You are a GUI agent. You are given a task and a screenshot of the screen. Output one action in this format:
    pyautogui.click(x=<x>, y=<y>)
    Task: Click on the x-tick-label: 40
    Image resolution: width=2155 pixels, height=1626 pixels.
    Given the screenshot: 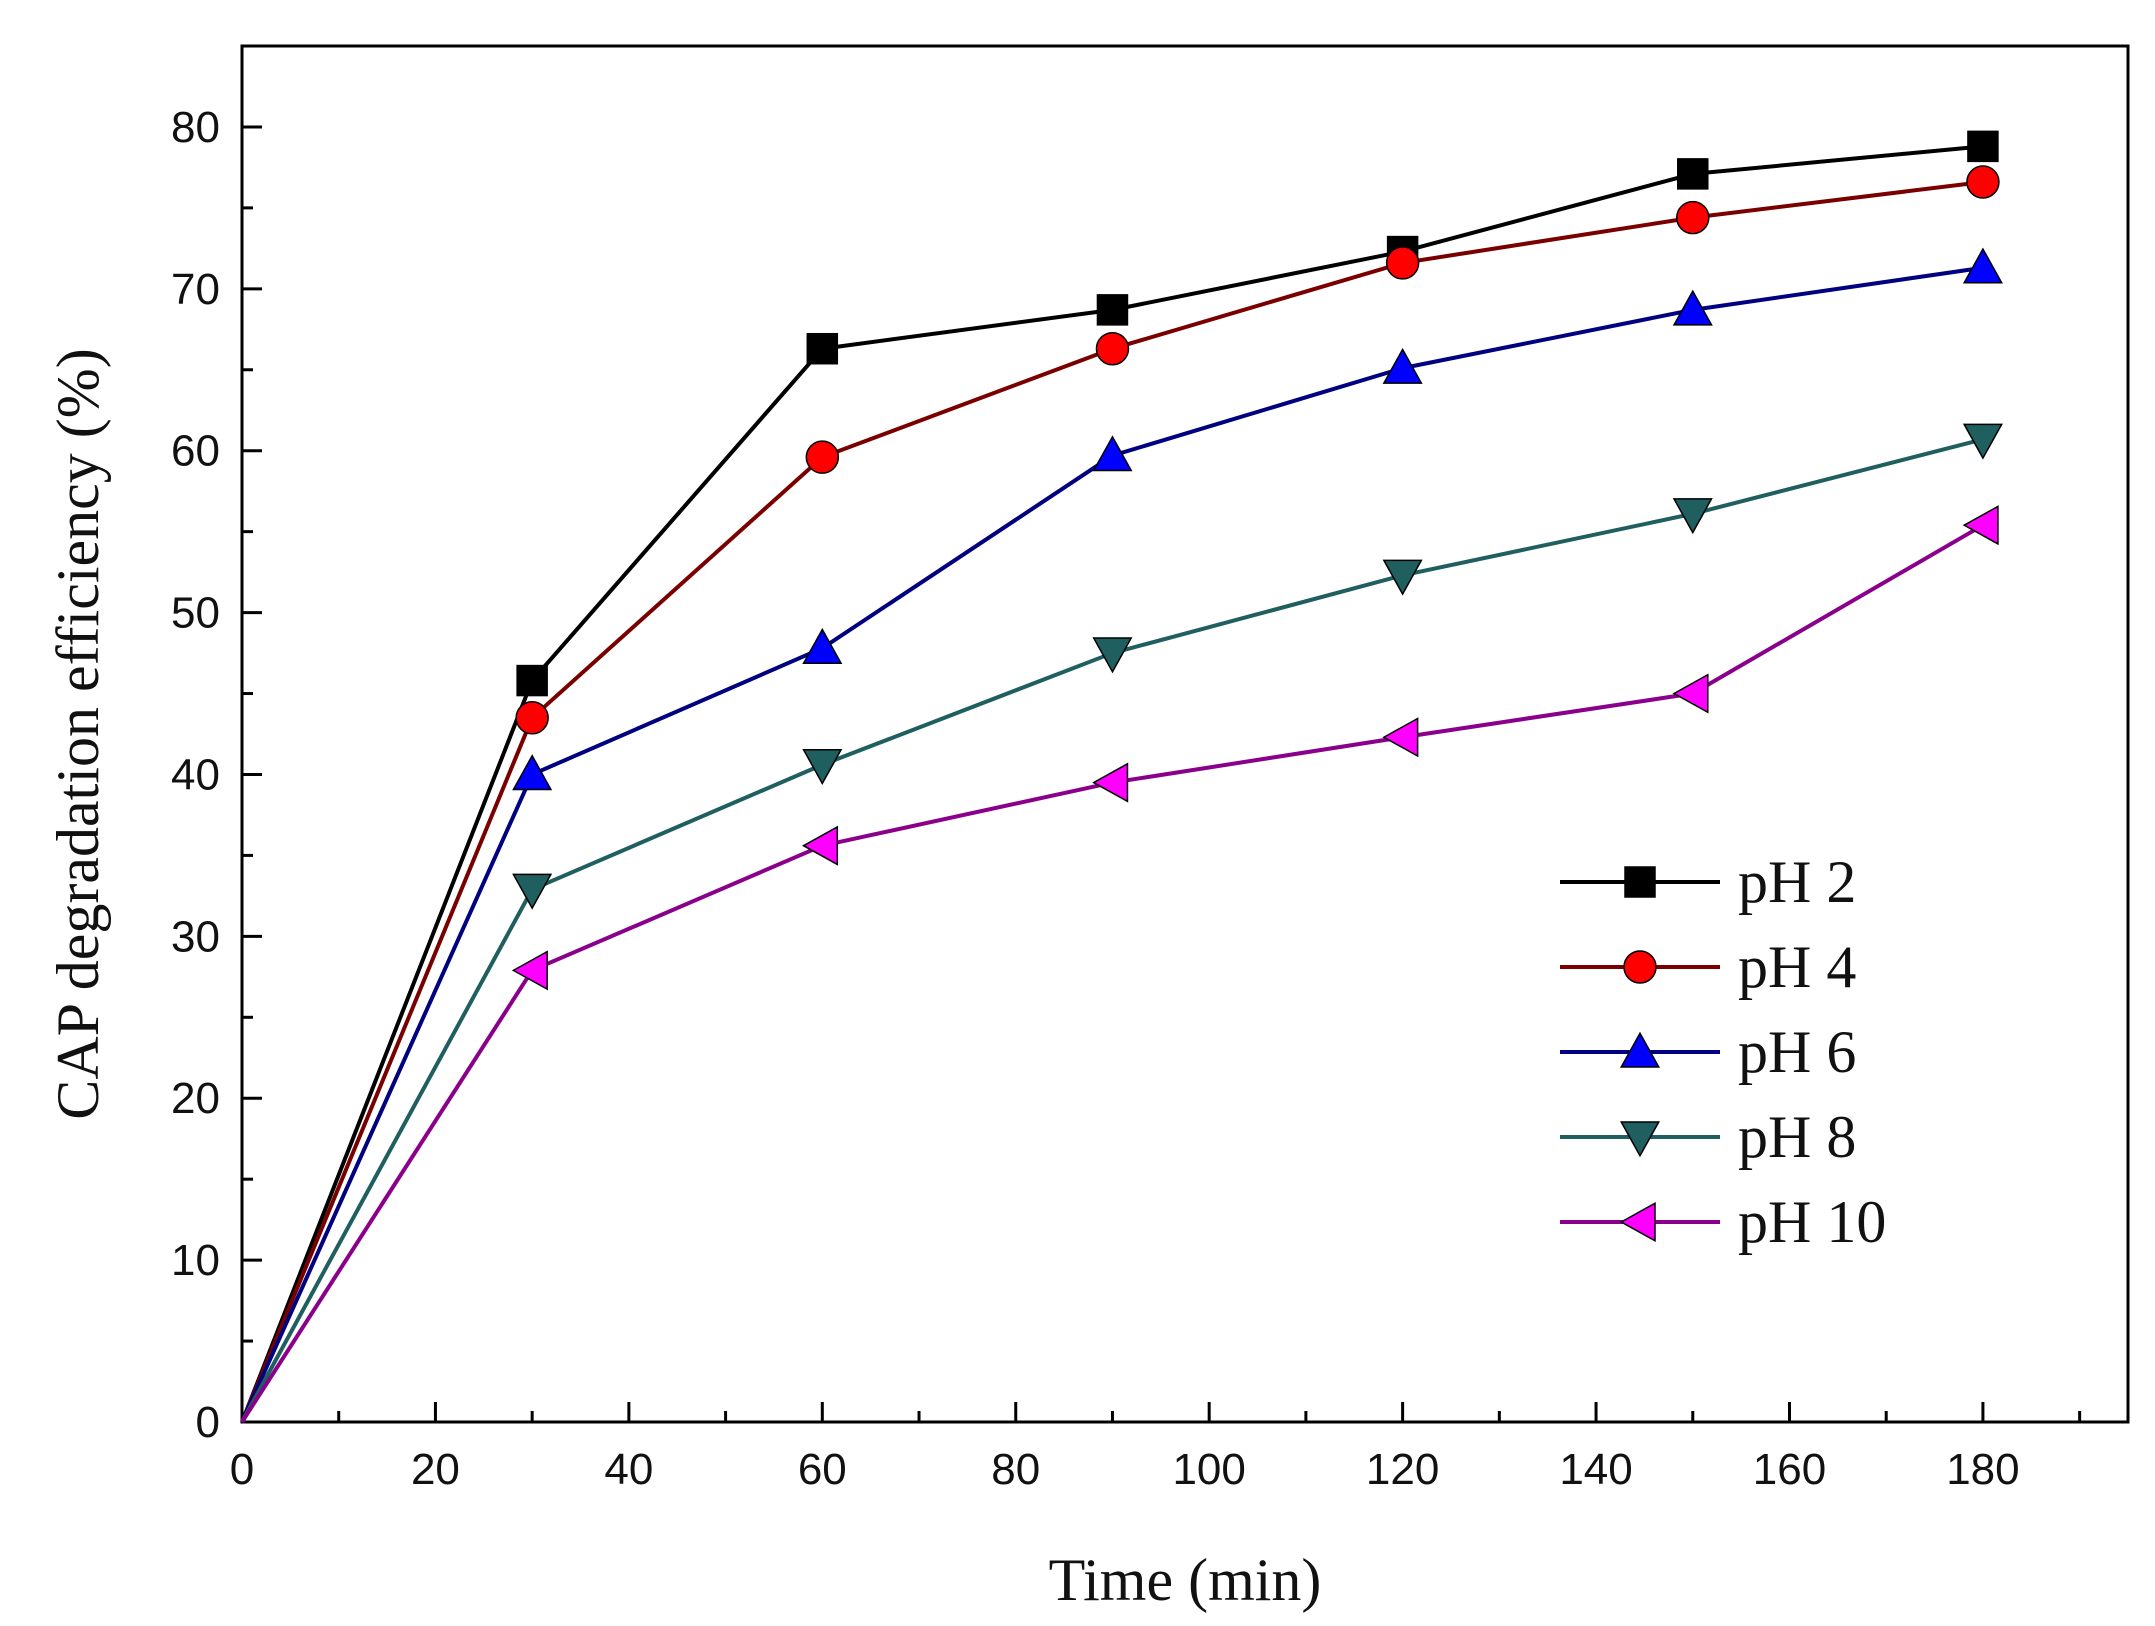 What is the action you would take?
    pyautogui.click(x=628, y=1469)
    